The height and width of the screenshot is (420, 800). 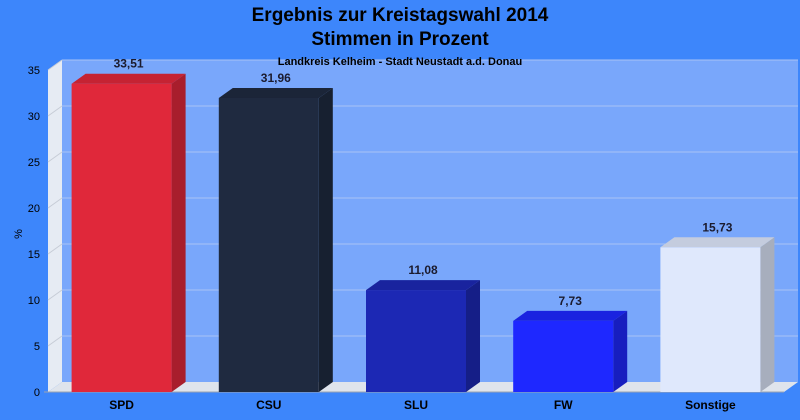 What do you see at coordinates (129, 64) in the screenshot?
I see `bar-value-label: 33,51` at bounding box center [129, 64].